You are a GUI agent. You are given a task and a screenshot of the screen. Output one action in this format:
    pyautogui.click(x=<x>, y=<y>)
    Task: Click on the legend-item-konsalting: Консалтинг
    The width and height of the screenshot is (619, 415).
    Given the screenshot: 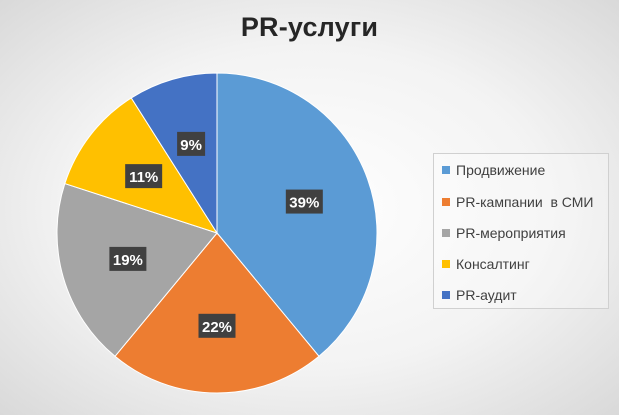 What is the action you would take?
    pyautogui.click(x=486, y=264)
    